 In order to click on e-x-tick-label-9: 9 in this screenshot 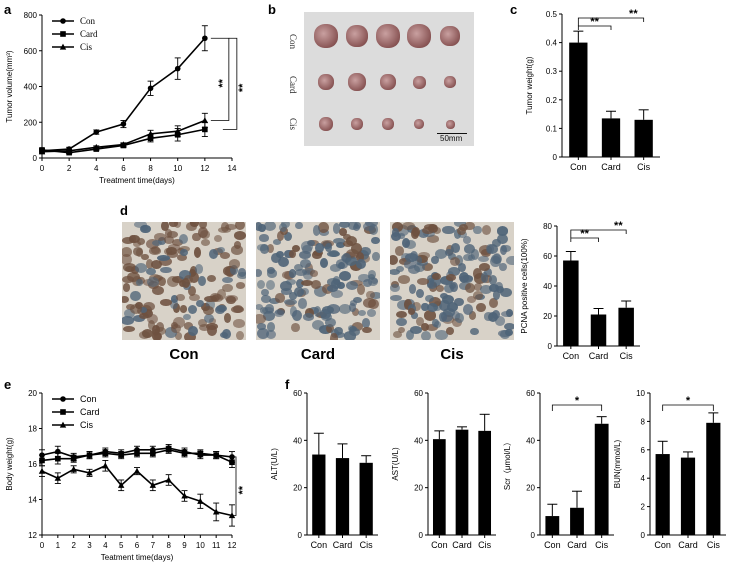, I will do `click(184, 545)`.